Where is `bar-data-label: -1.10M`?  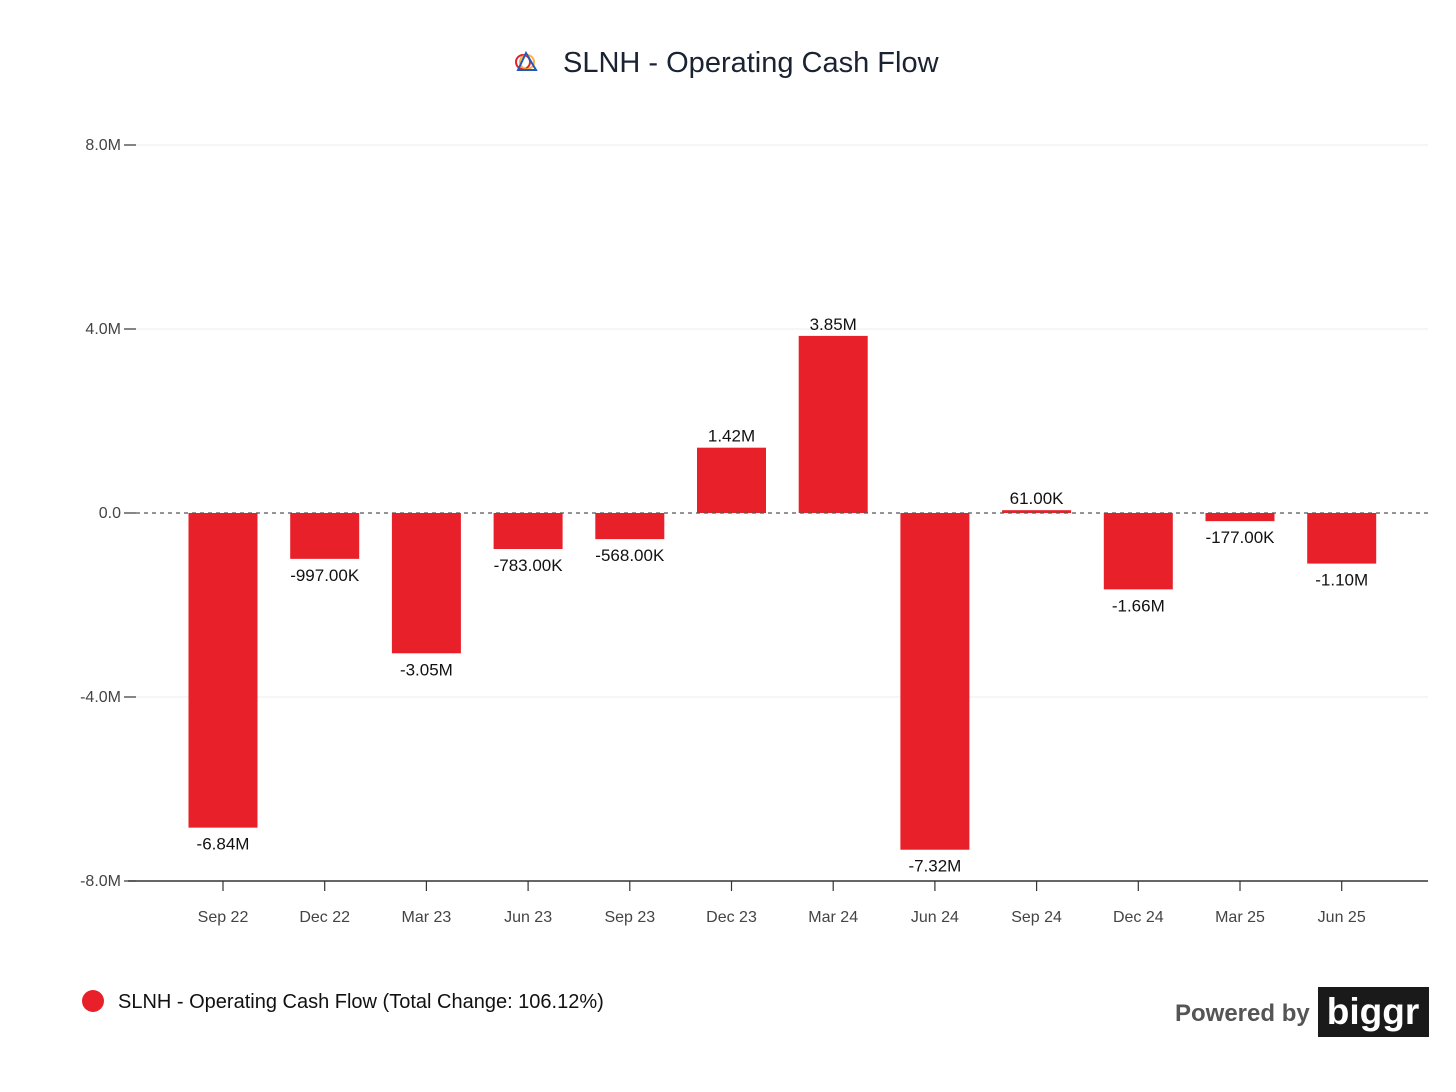
bar-data-label: -1.10M is located at coordinates (1341, 580).